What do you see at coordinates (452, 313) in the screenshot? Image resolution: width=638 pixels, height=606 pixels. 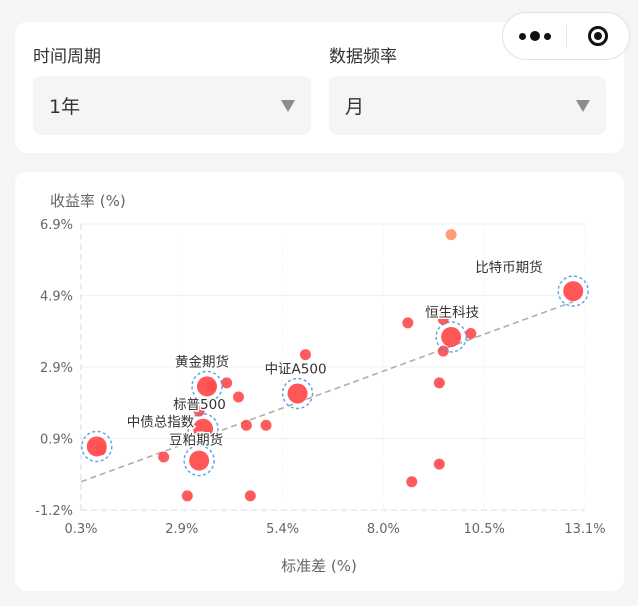 I see `point-label: 恒生科技` at bounding box center [452, 313].